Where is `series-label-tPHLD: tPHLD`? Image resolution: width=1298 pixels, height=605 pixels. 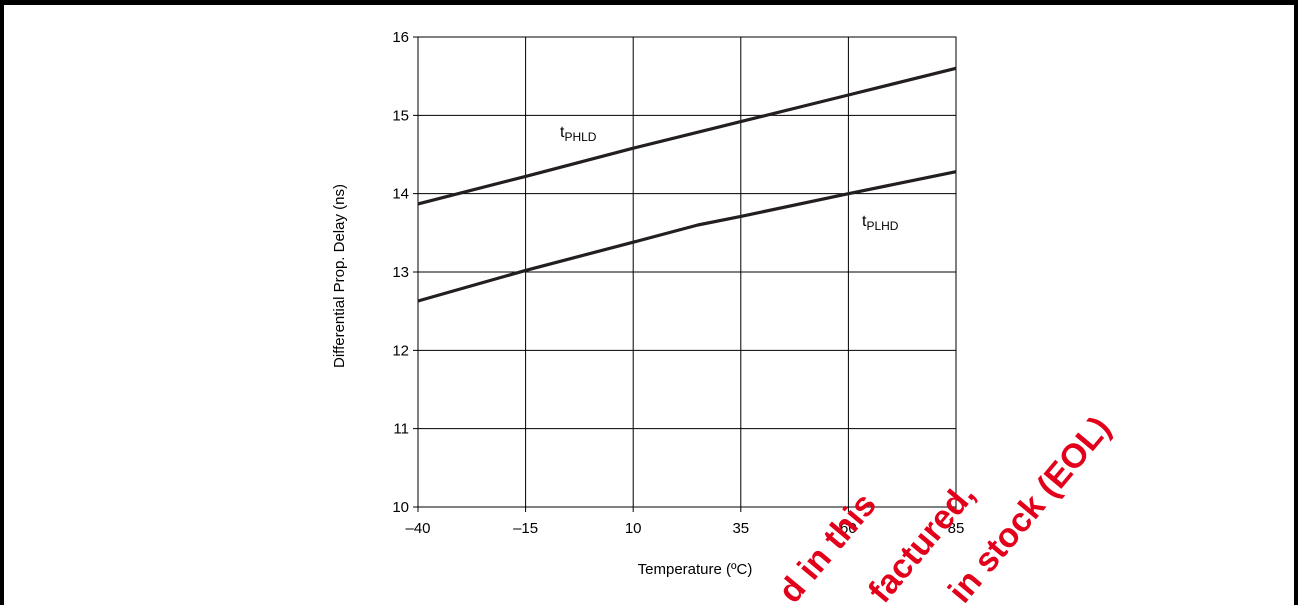 series-label-tPHLD: tPHLD is located at coordinates (578, 134).